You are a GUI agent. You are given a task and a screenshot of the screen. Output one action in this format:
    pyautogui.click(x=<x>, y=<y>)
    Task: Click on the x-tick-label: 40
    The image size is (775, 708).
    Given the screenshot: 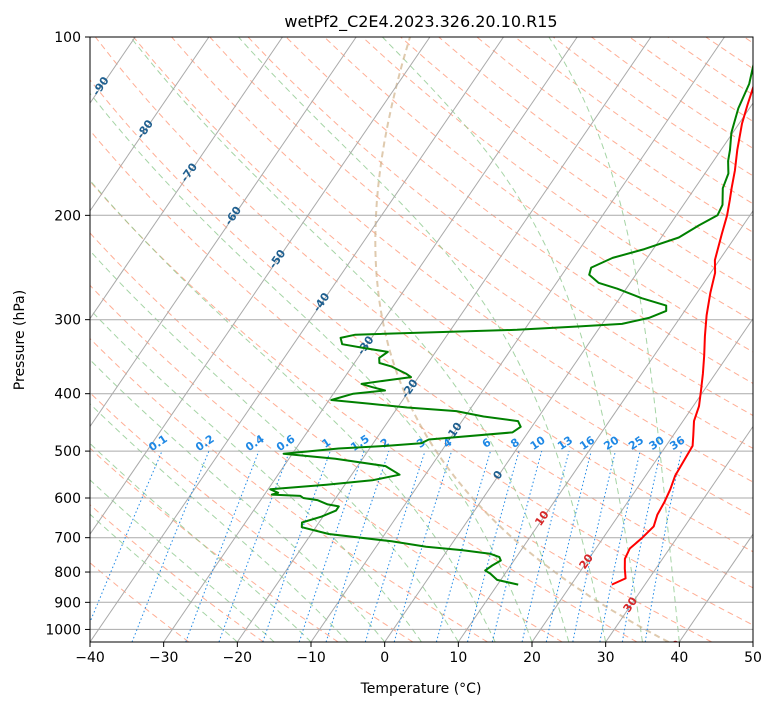 What is the action you would take?
    pyautogui.click(x=679, y=658)
    